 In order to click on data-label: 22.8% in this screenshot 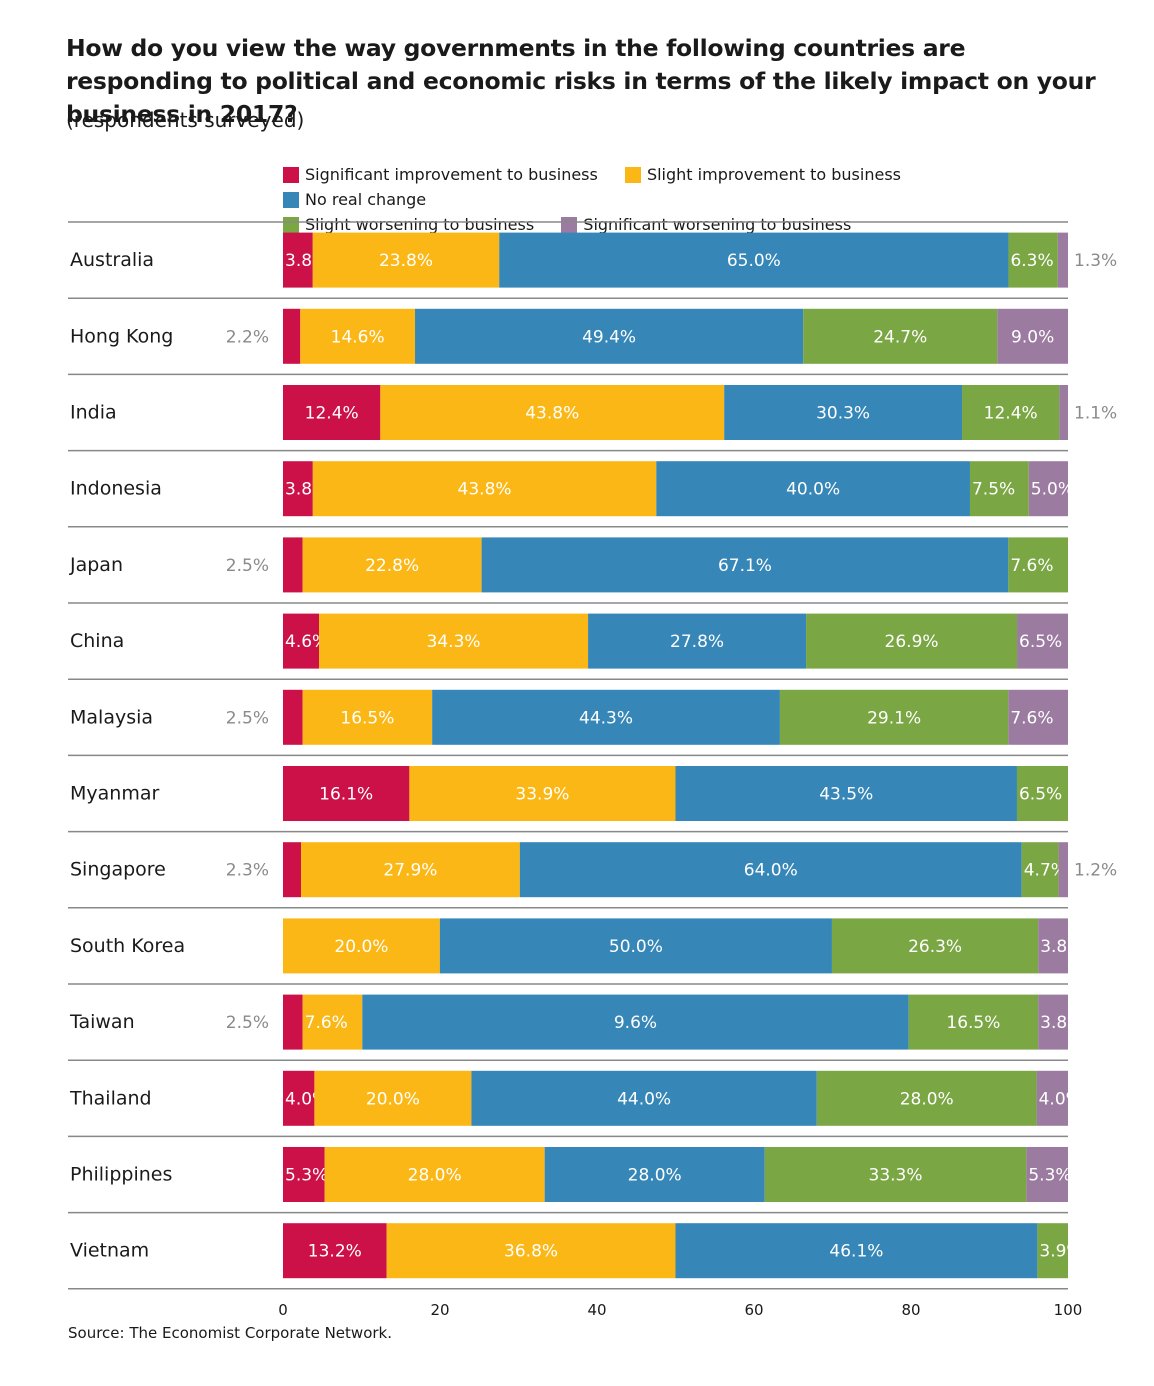, I will do `click(392, 566)`.